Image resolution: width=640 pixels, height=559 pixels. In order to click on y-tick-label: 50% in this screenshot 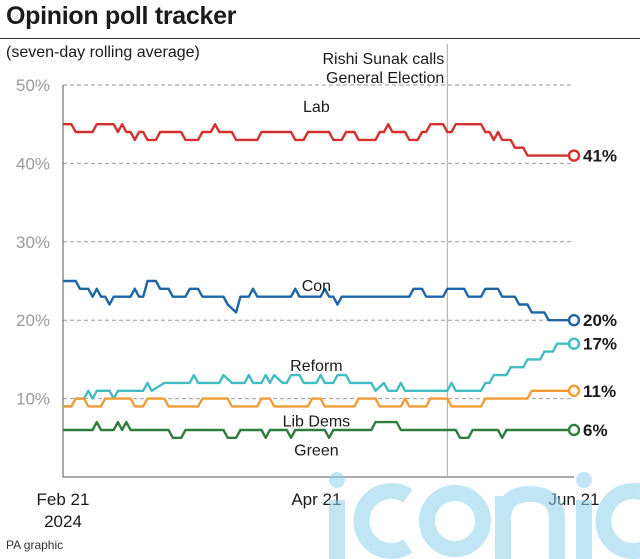, I will do `click(33, 85)`.